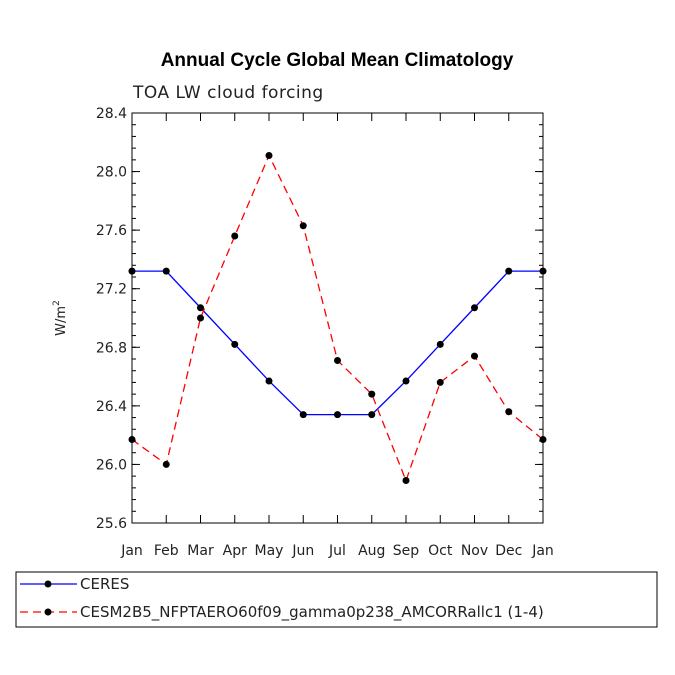 This screenshot has height=675, width=675. I want to click on y-tick-label: 25.6, so click(111, 524).